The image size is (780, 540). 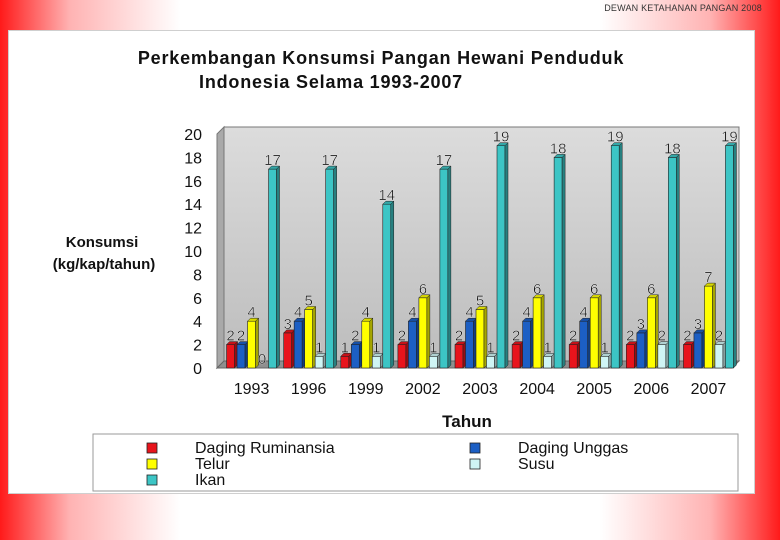 What do you see at coordinates (193, 229) in the screenshot?
I see `y-tick-label: 12` at bounding box center [193, 229].